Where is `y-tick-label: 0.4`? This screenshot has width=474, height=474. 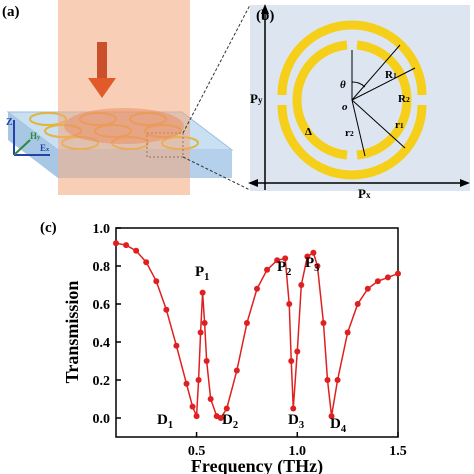 y-tick-label: 0.4 is located at coordinates (102, 343).